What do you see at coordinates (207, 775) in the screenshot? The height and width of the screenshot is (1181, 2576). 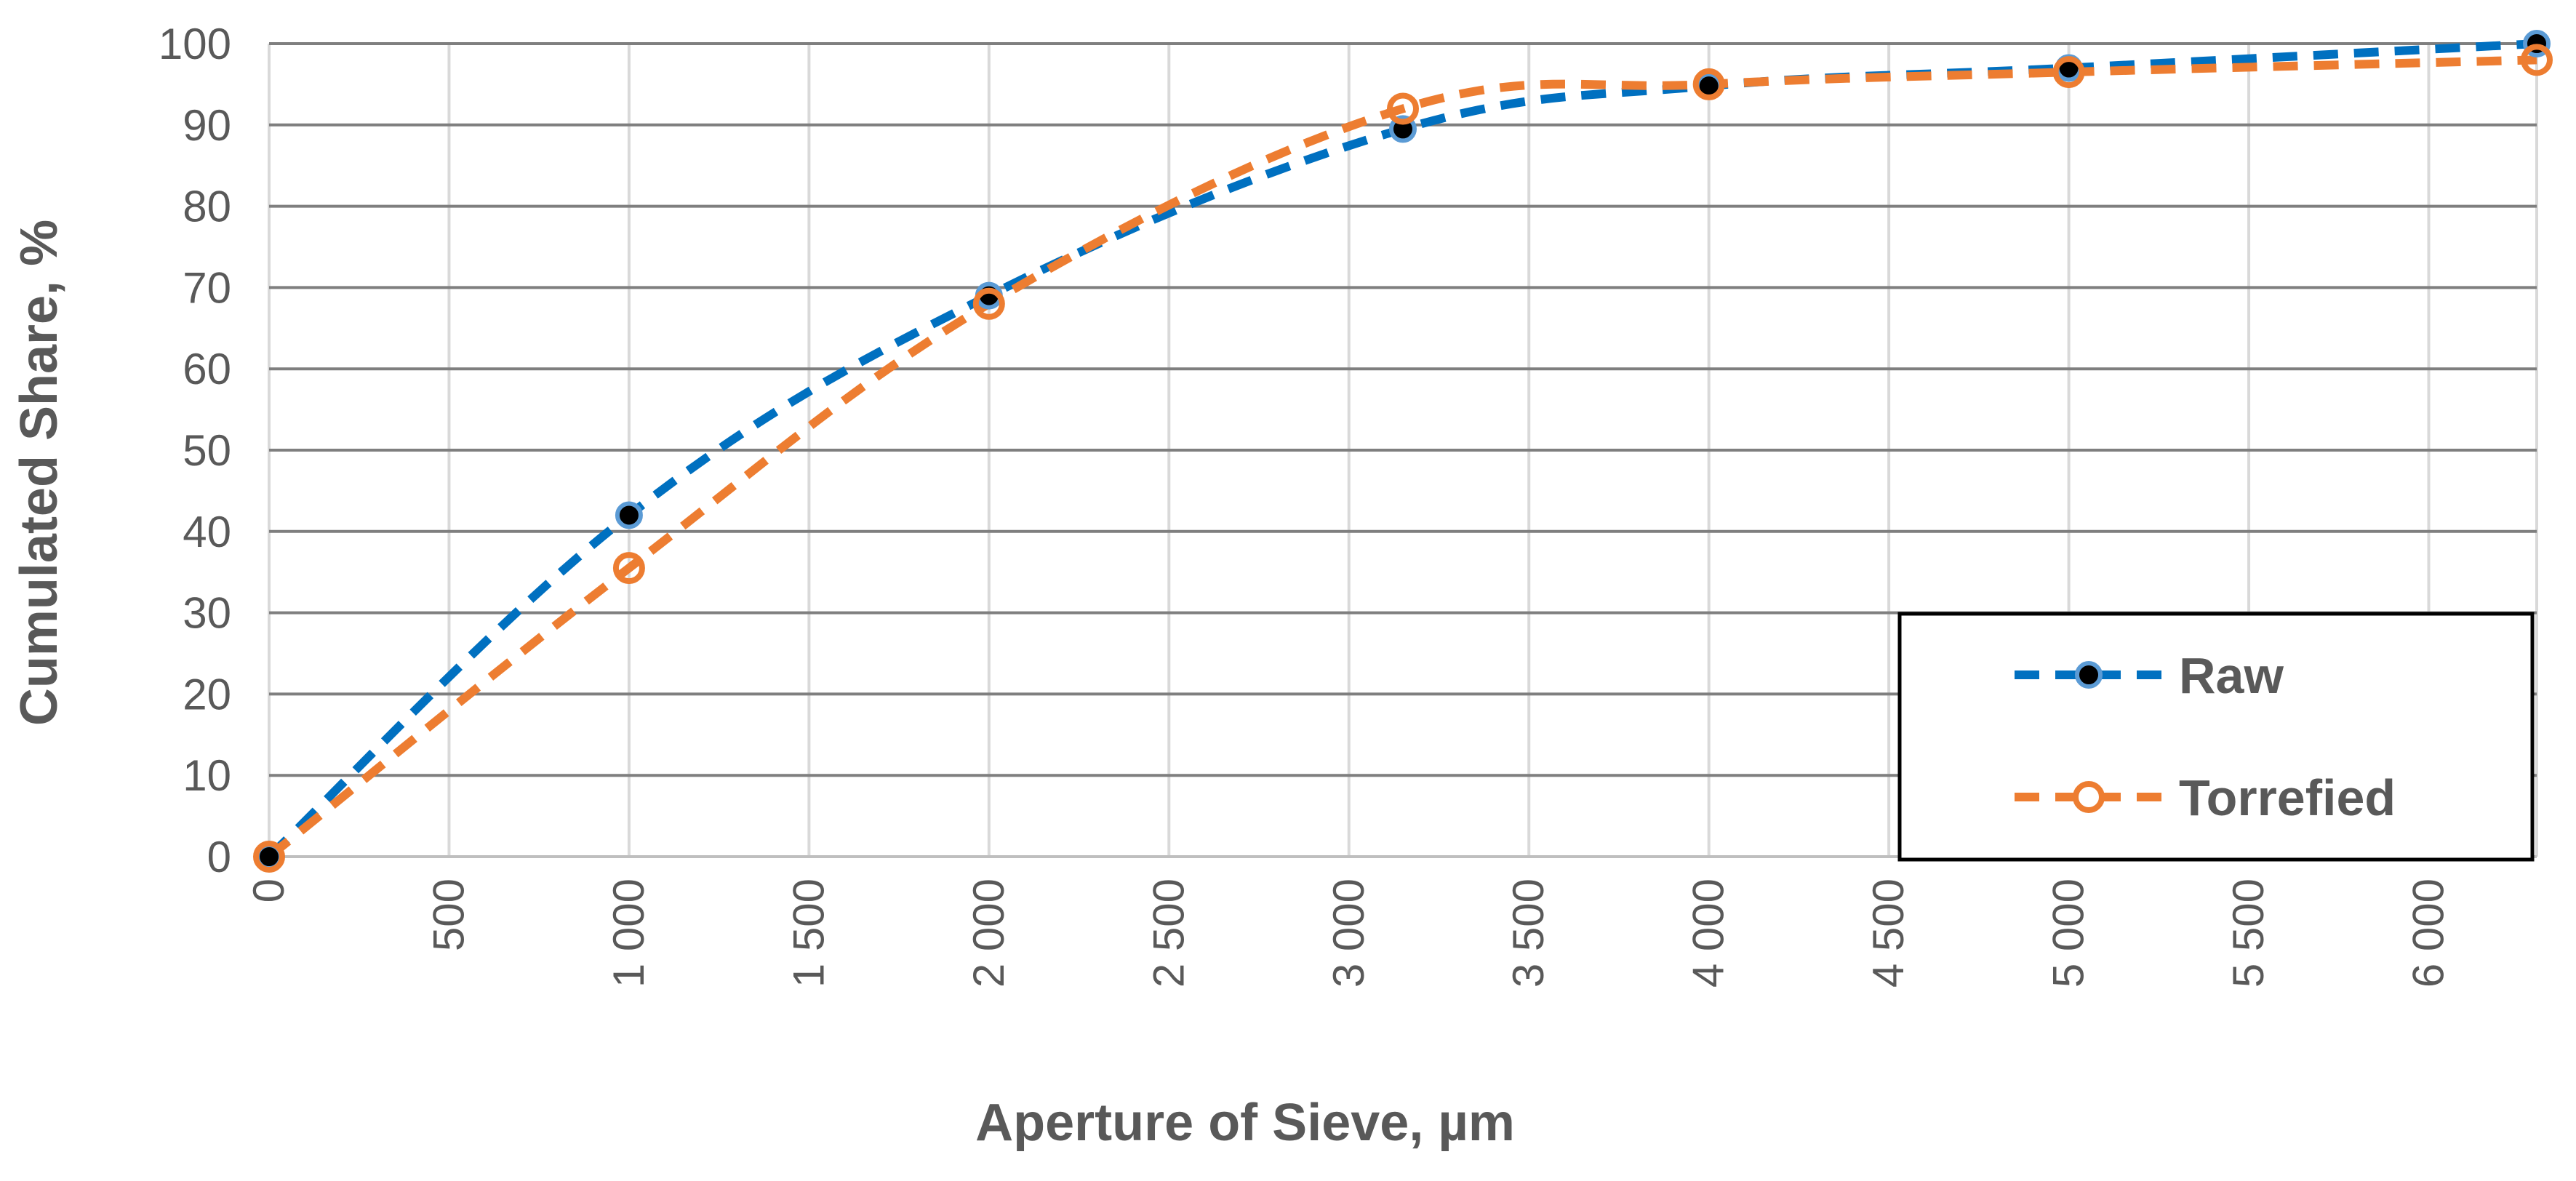 I see `y-tick-label: 10` at bounding box center [207, 775].